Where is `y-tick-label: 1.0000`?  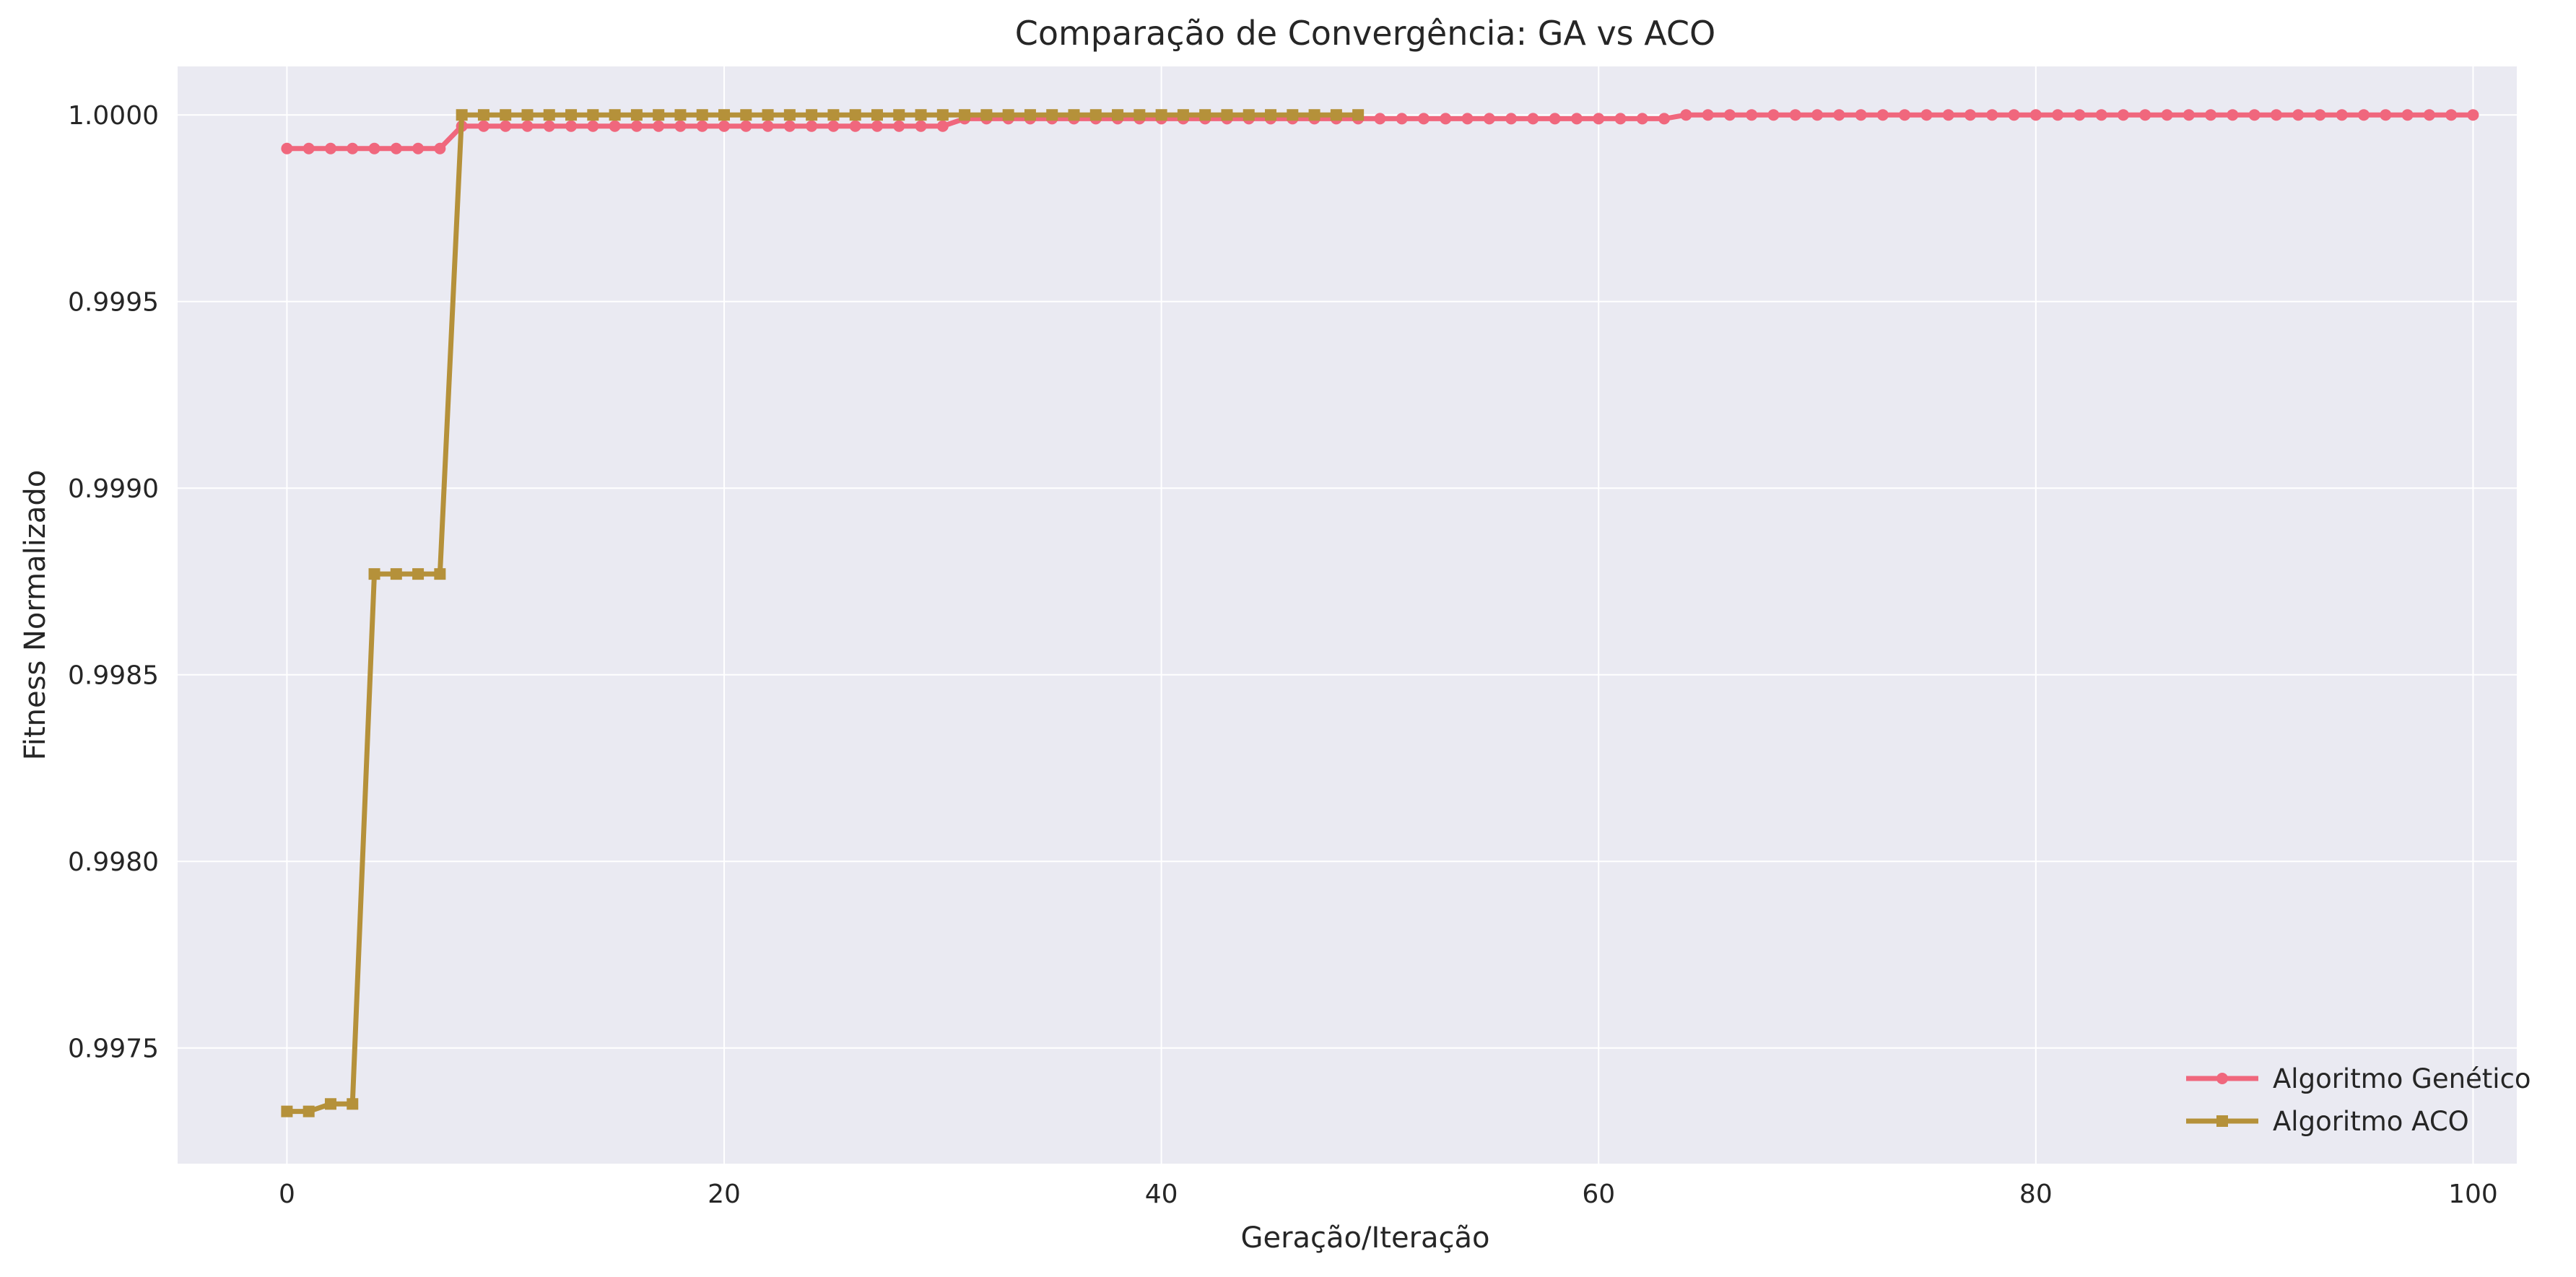 y-tick-label: 1.0000 is located at coordinates (114, 116).